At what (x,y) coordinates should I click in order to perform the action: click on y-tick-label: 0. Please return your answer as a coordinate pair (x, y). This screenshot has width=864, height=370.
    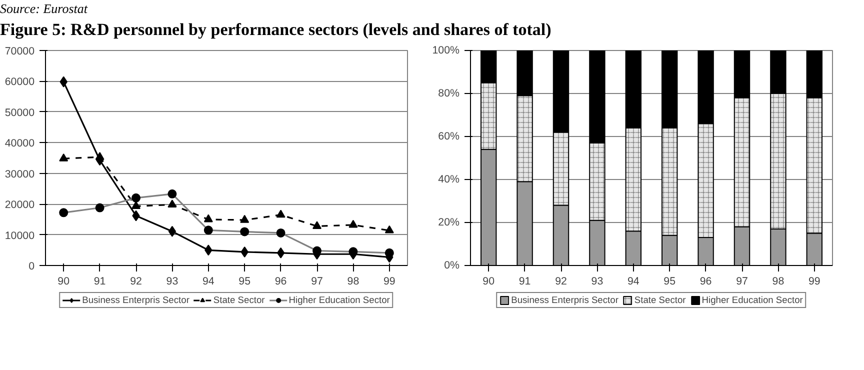
    Looking at the image, I should click on (31, 266).